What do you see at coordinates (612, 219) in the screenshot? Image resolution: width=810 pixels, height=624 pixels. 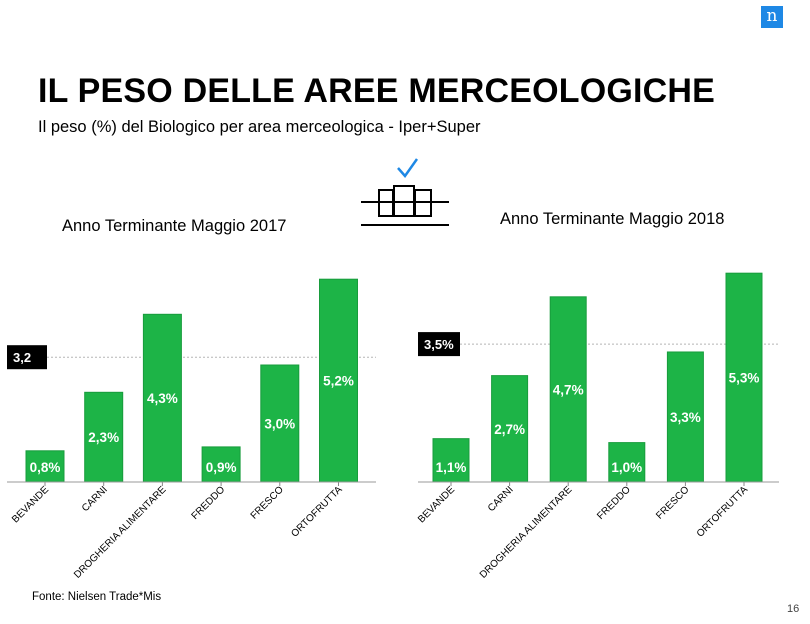 I see `chart-title-2018: Anno Terminante Maggio 2018` at bounding box center [612, 219].